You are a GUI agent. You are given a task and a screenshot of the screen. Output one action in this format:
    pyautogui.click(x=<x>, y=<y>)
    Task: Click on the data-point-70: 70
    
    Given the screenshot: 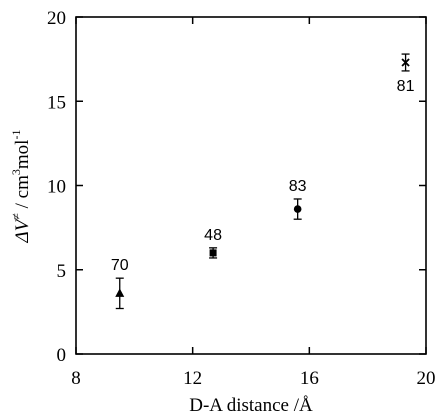 What is the action you would take?
    pyautogui.click(x=120, y=283)
    